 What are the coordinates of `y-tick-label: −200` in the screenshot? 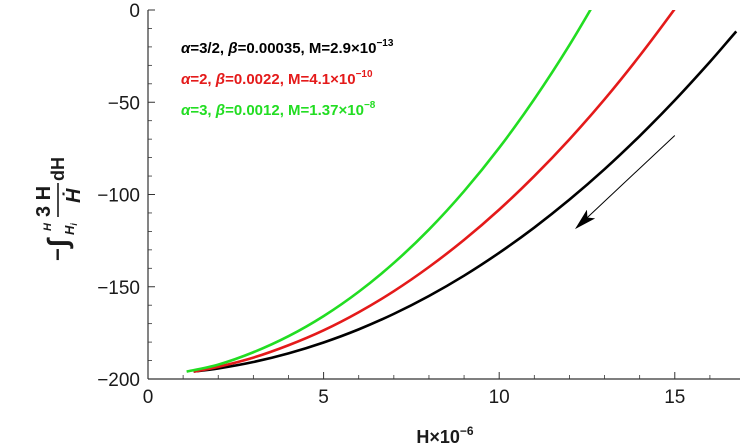 It's located at (118, 380).